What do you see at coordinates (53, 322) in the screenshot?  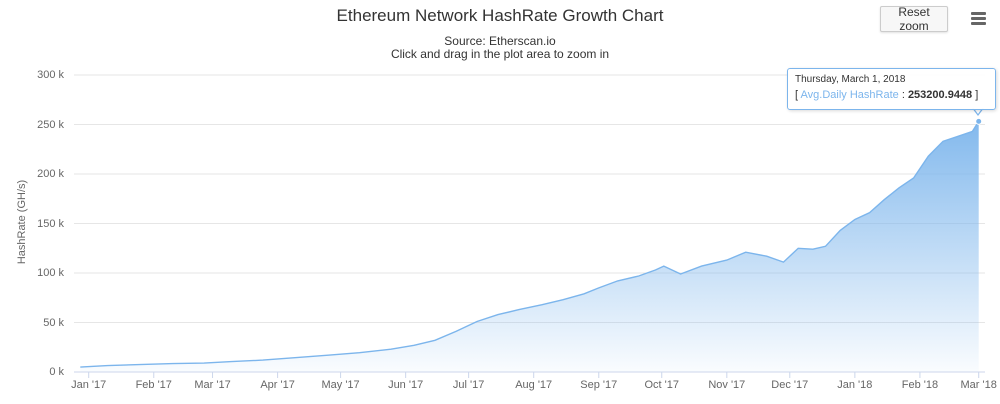 I see `y-tick-label: 50 k` at bounding box center [53, 322].